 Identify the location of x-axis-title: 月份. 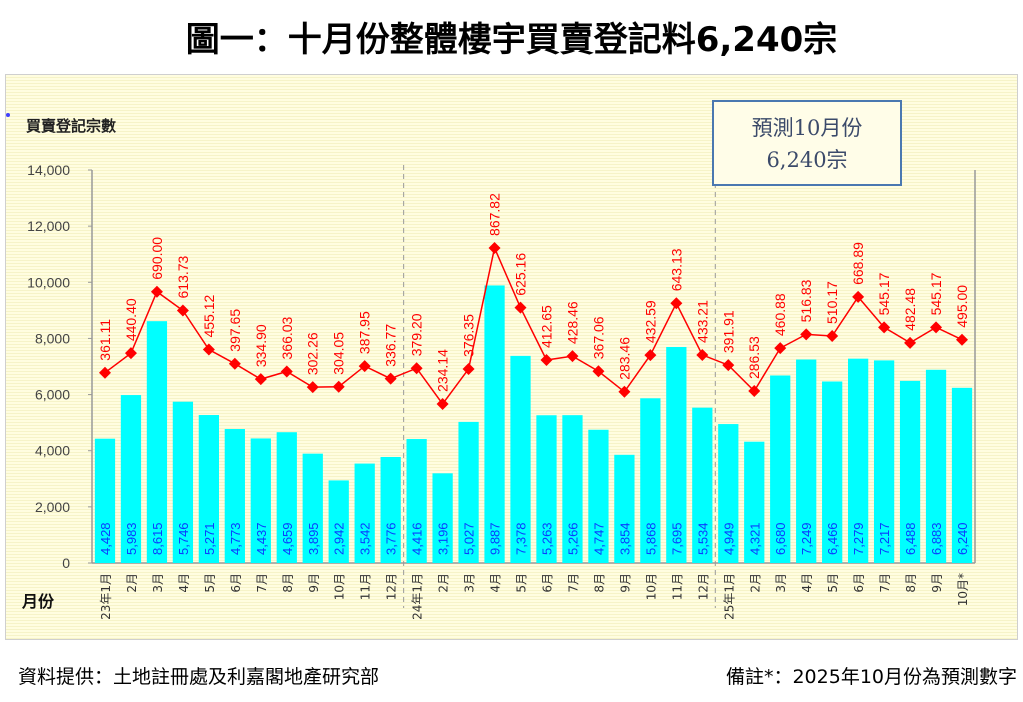
(38, 601).